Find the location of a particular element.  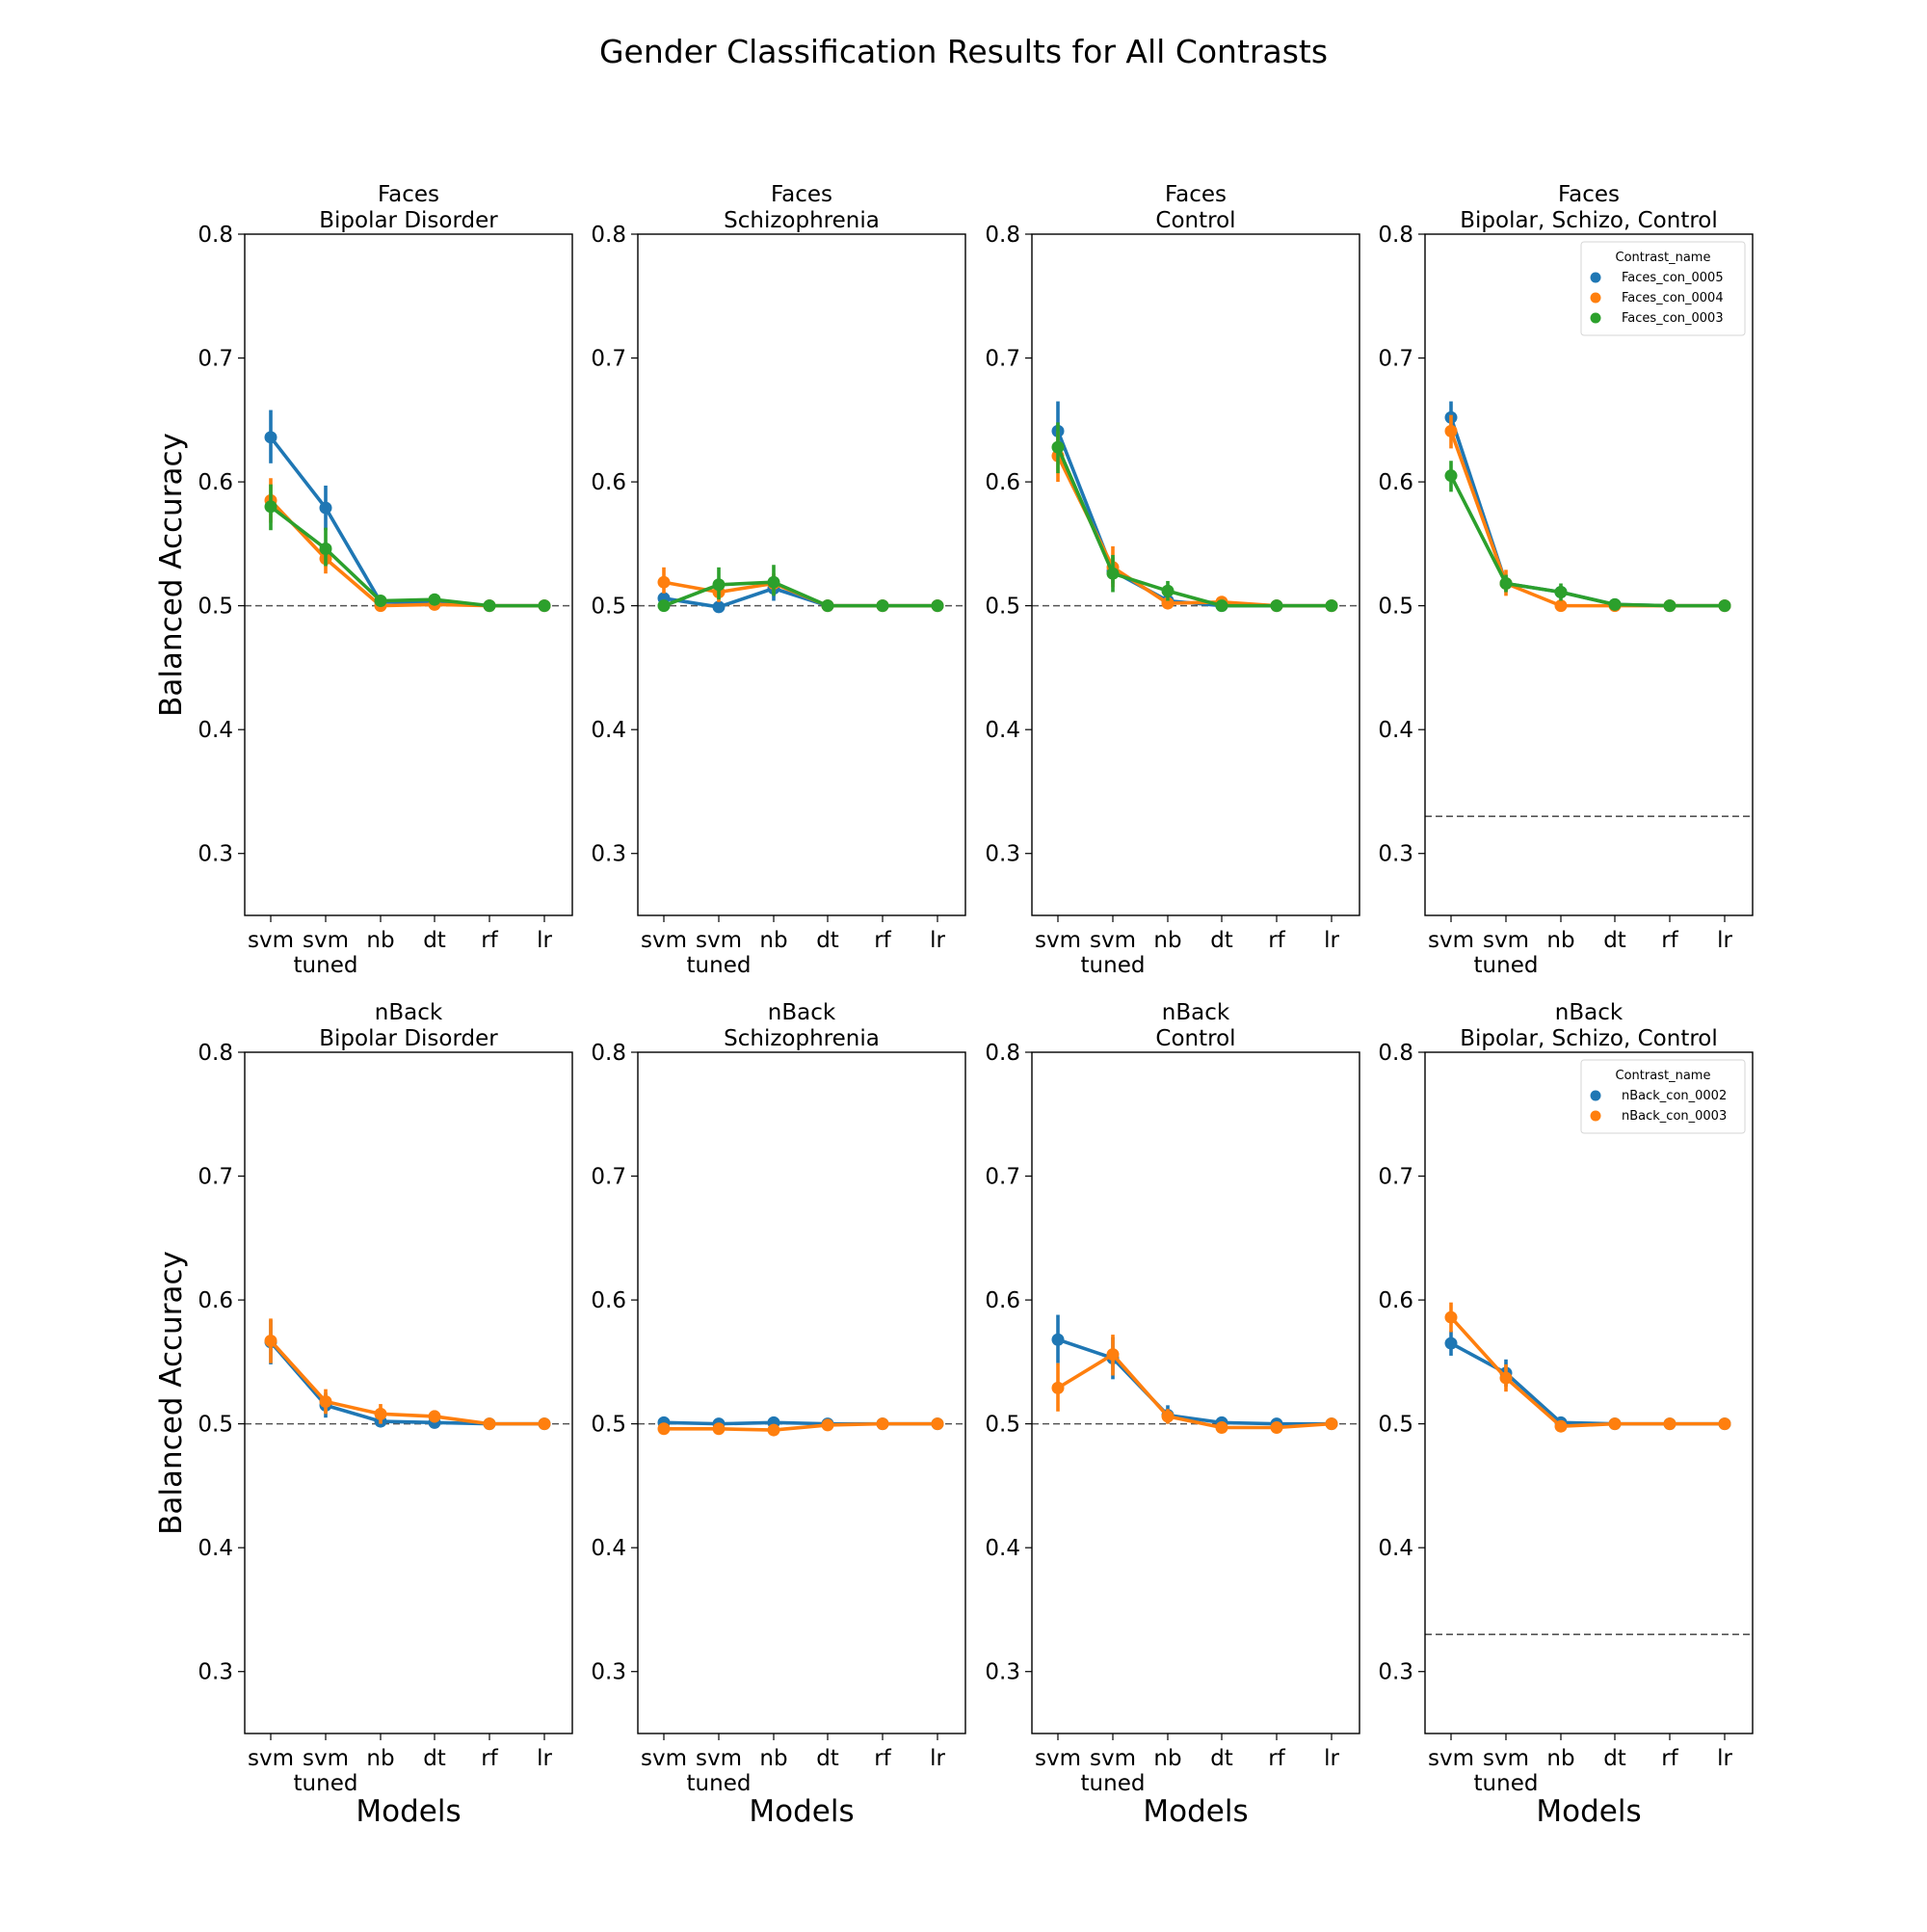

panel-title-line-2: Bipolar, Schizo, Control is located at coordinates (1589, 1038).